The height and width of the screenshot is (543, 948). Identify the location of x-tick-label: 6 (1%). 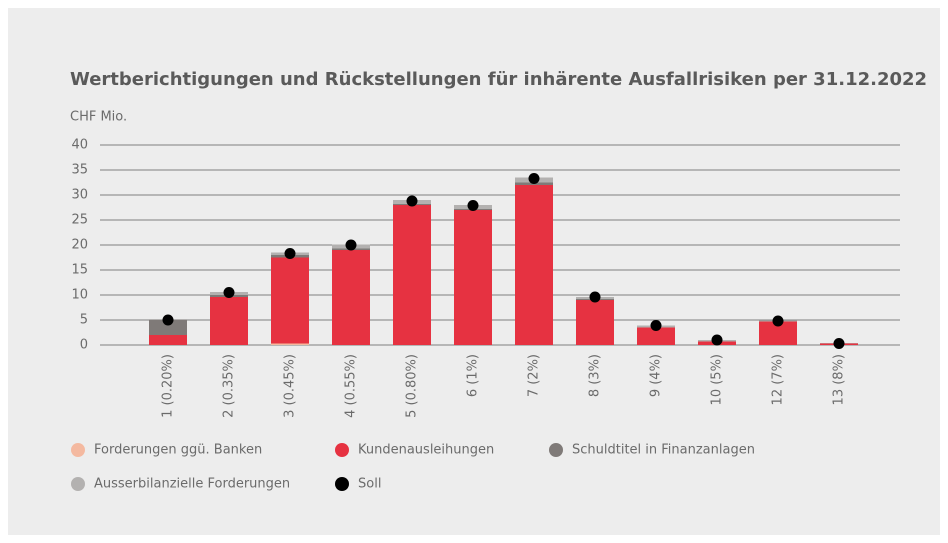
(473, 375).